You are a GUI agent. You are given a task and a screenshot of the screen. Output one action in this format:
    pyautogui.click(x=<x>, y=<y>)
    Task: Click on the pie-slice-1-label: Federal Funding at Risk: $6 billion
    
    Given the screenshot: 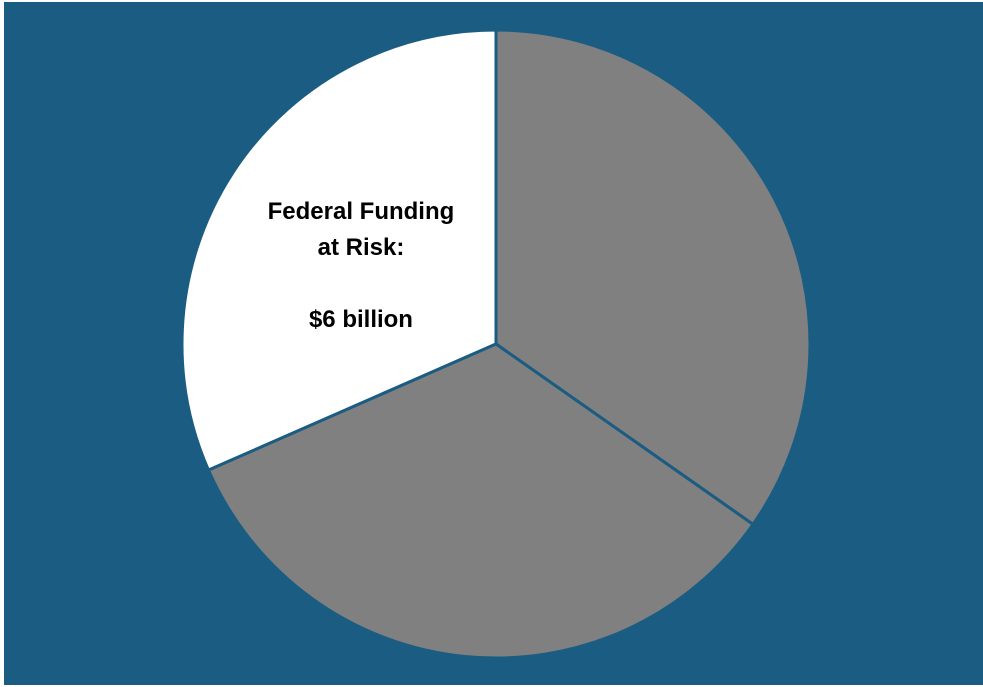 What is the action you would take?
    pyautogui.click(x=361, y=265)
    